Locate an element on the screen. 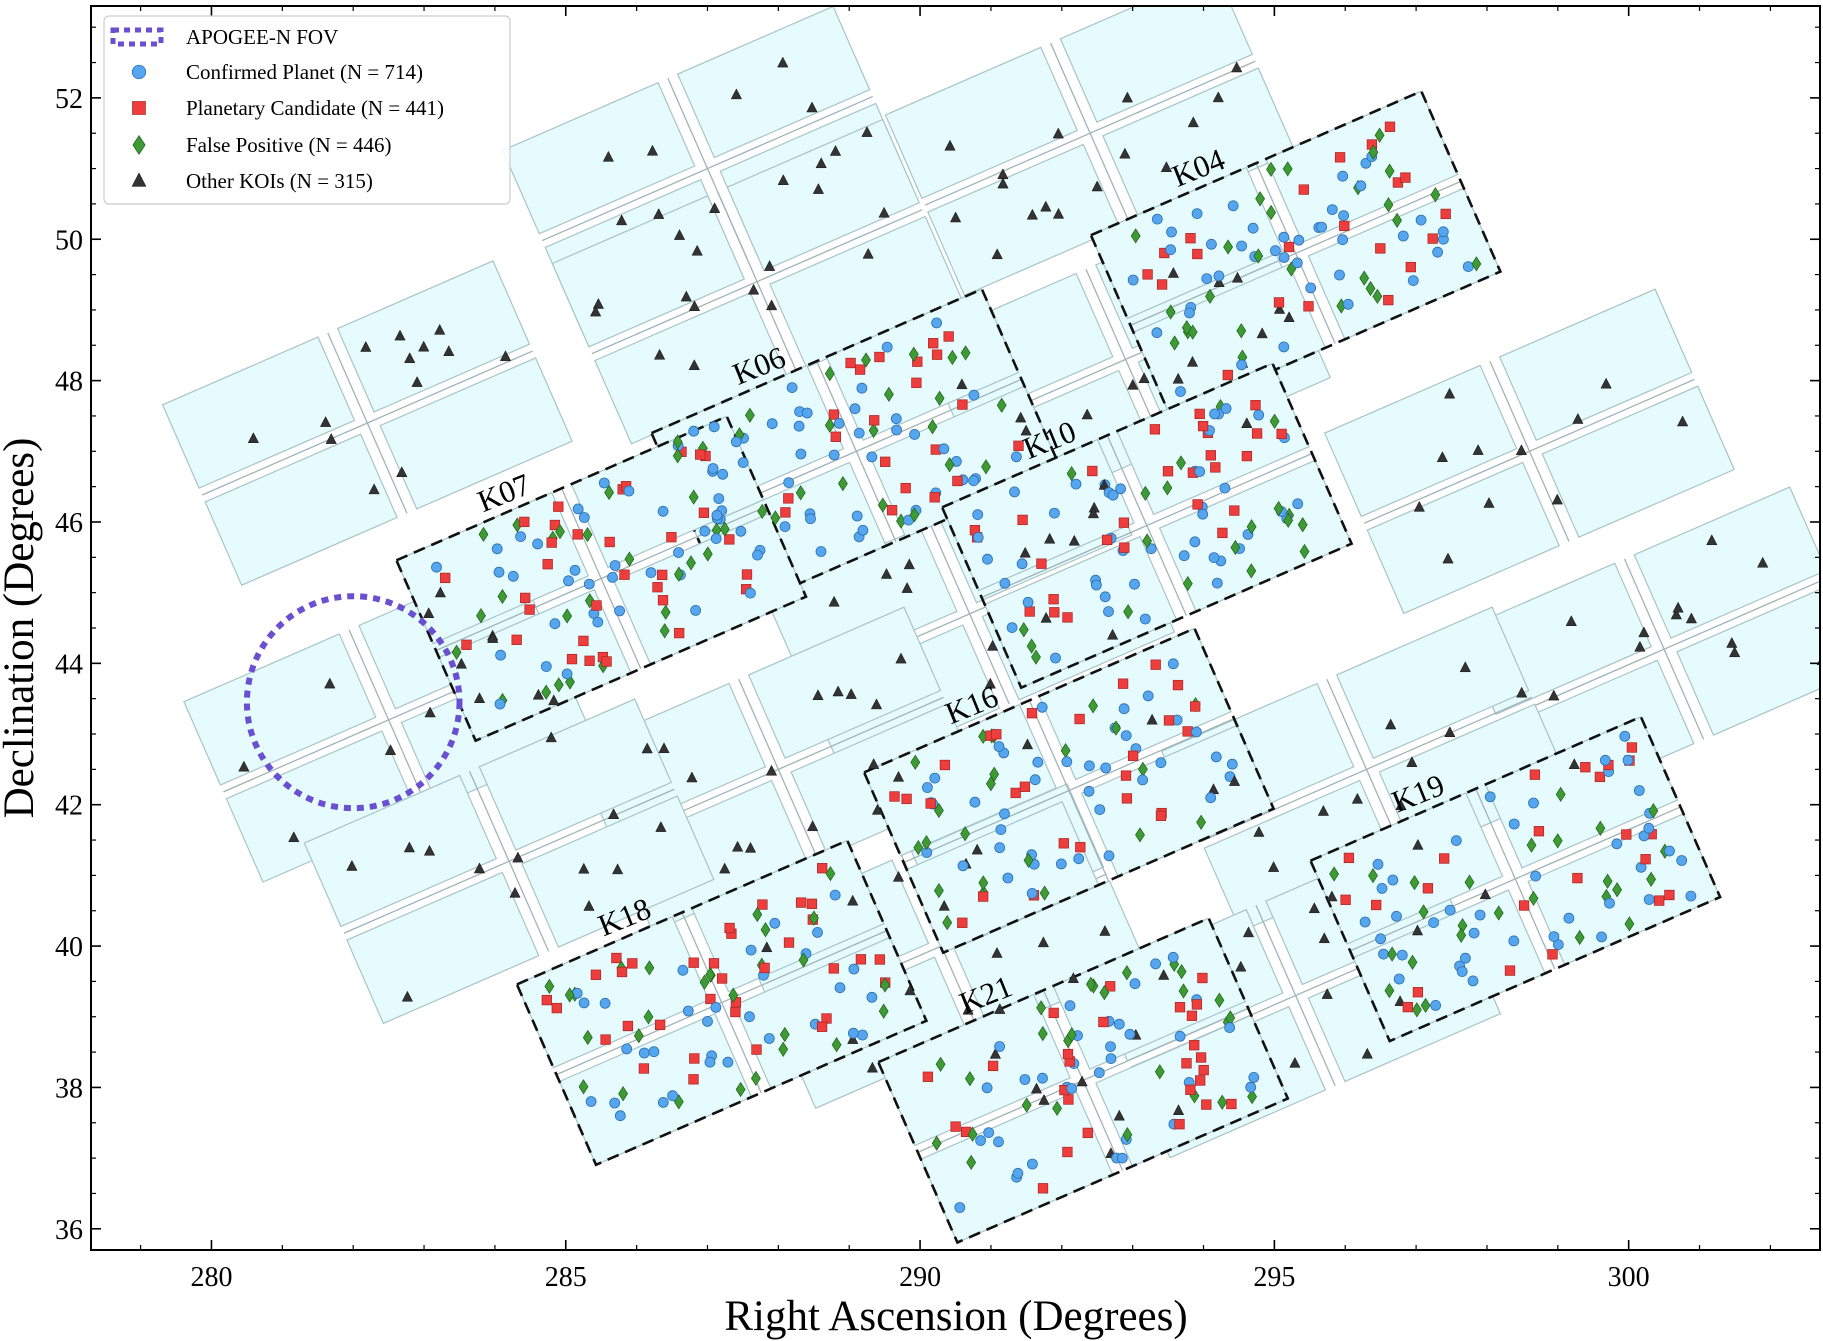  x-tick-label: 300 is located at coordinates (1629, 1277).